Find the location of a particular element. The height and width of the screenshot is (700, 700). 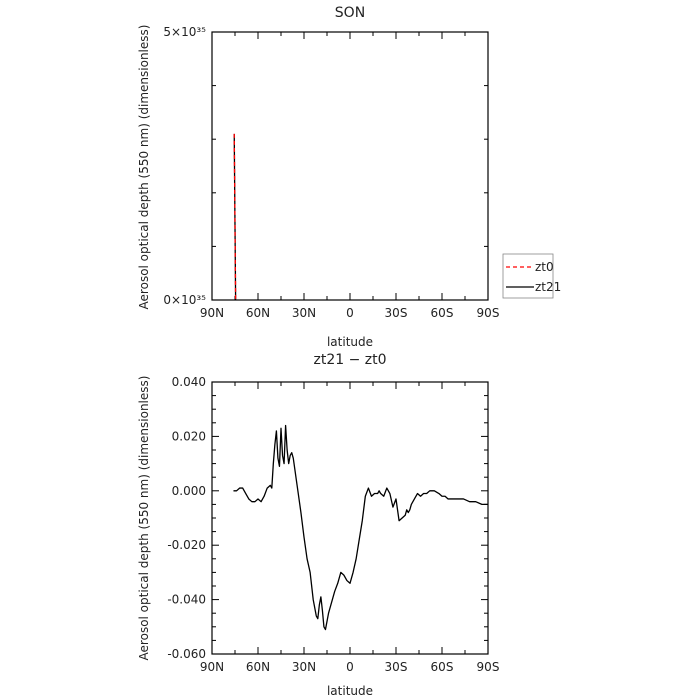

legend-label-zt21: zt21 is located at coordinates (548, 287).